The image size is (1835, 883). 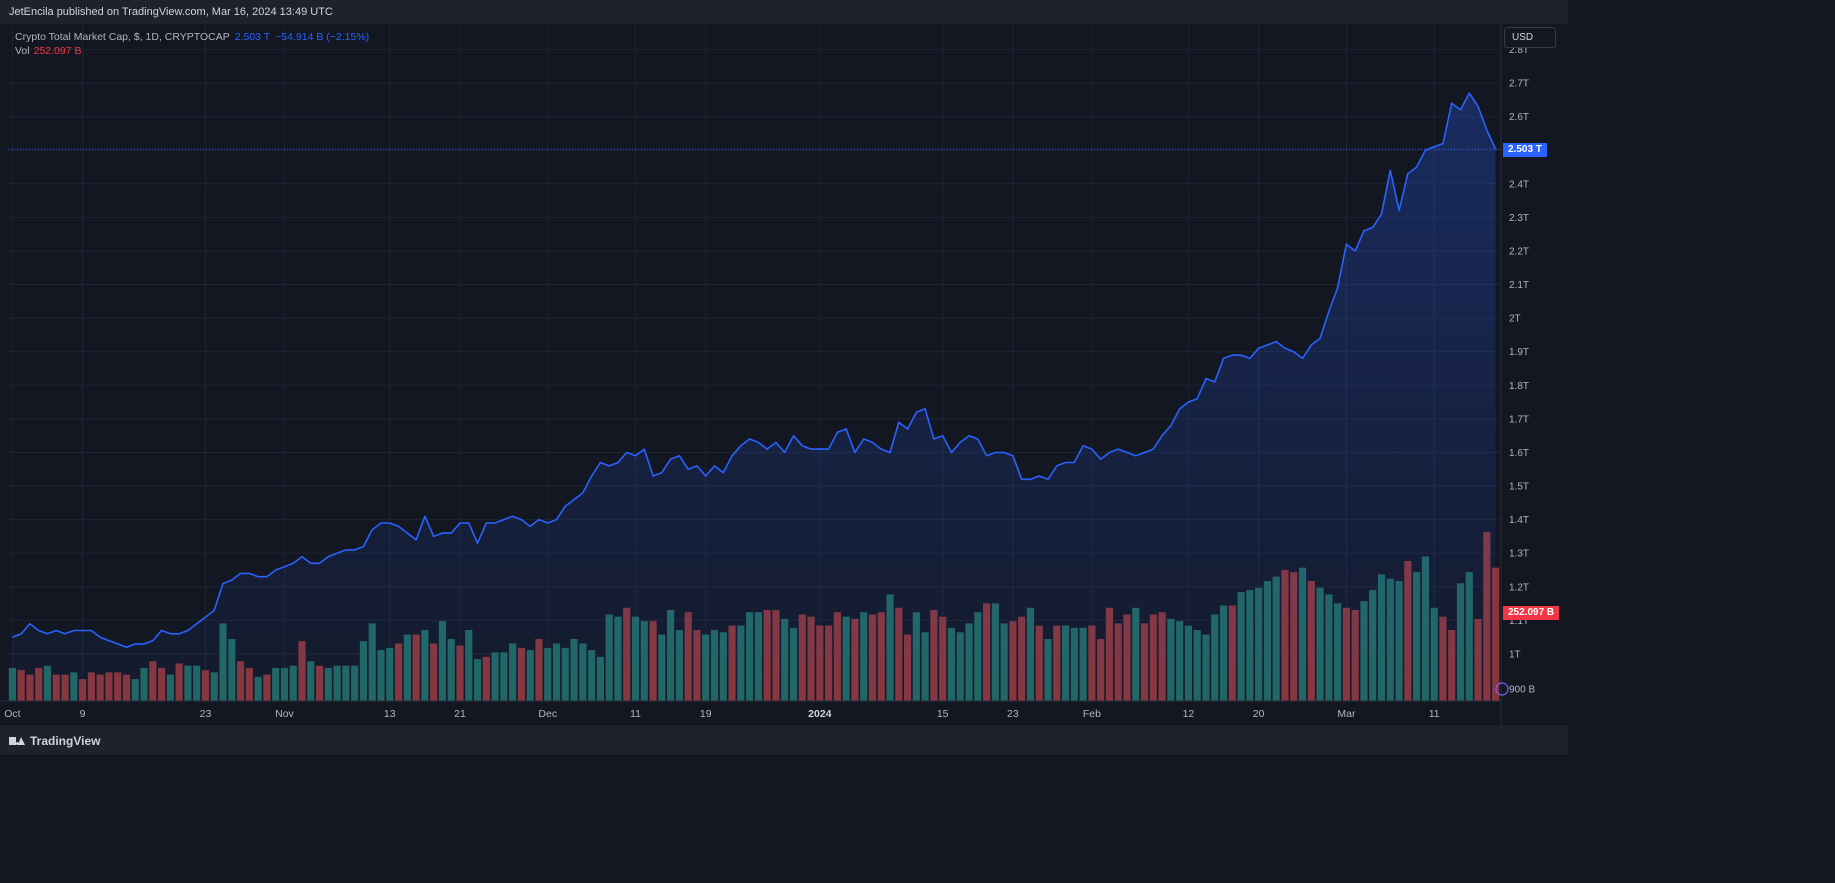 What do you see at coordinates (1092, 714) in the screenshot?
I see `x-tick-label: Feb` at bounding box center [1092, 714].